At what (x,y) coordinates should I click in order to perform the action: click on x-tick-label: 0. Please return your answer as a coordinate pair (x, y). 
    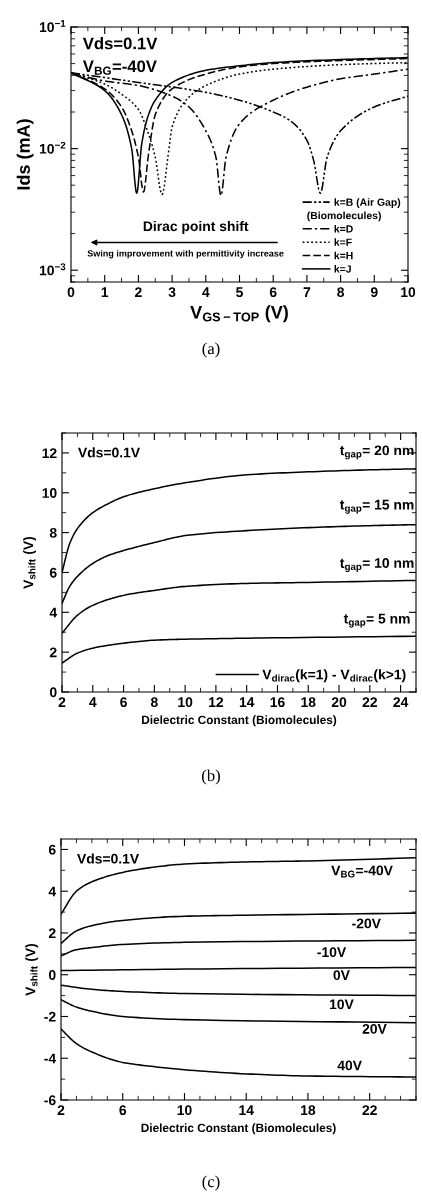
    Looking at the image, I should click on (71, 292).